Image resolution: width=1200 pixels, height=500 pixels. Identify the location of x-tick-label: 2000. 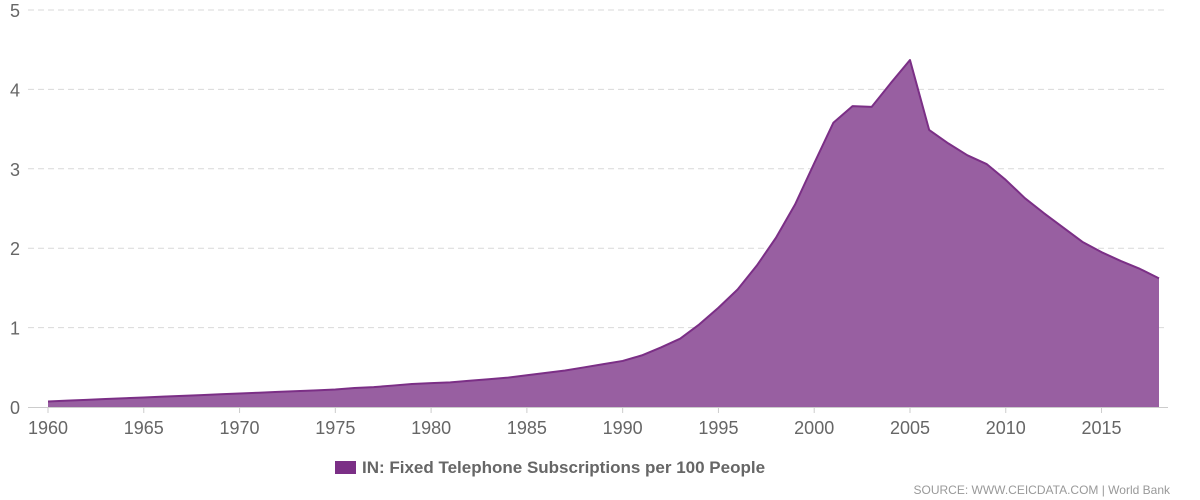
(814, 428).